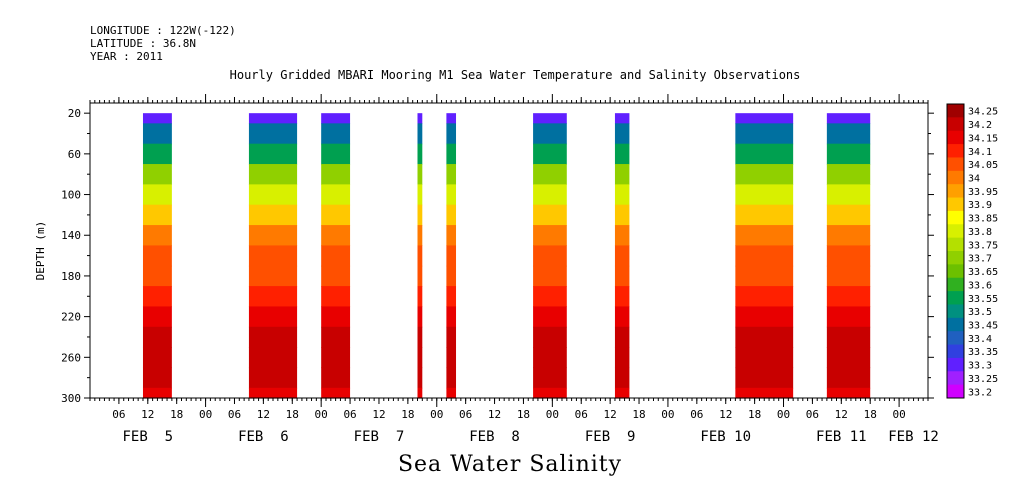 This screenshot has height=504, width=1009. Describe the element at coordinates (980, 339) in the screenshot. I see `colorbar-label: 33.4` at that location.